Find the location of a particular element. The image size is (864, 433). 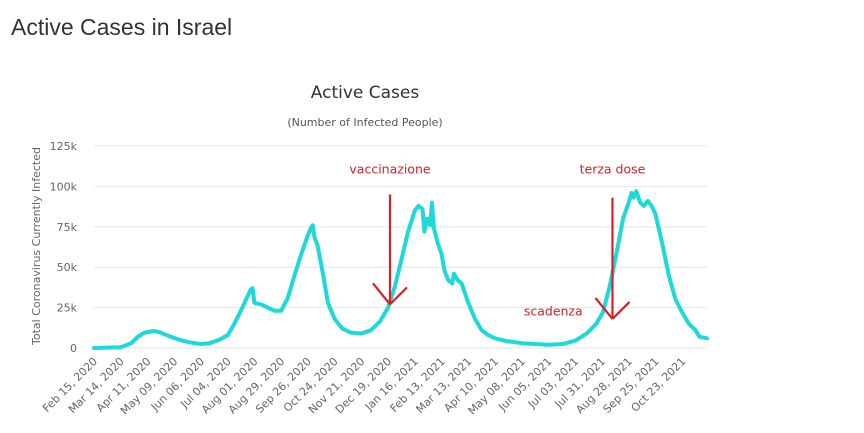

chart-subtitle: (Number of Infected People) is located at coordinates (364, 122).